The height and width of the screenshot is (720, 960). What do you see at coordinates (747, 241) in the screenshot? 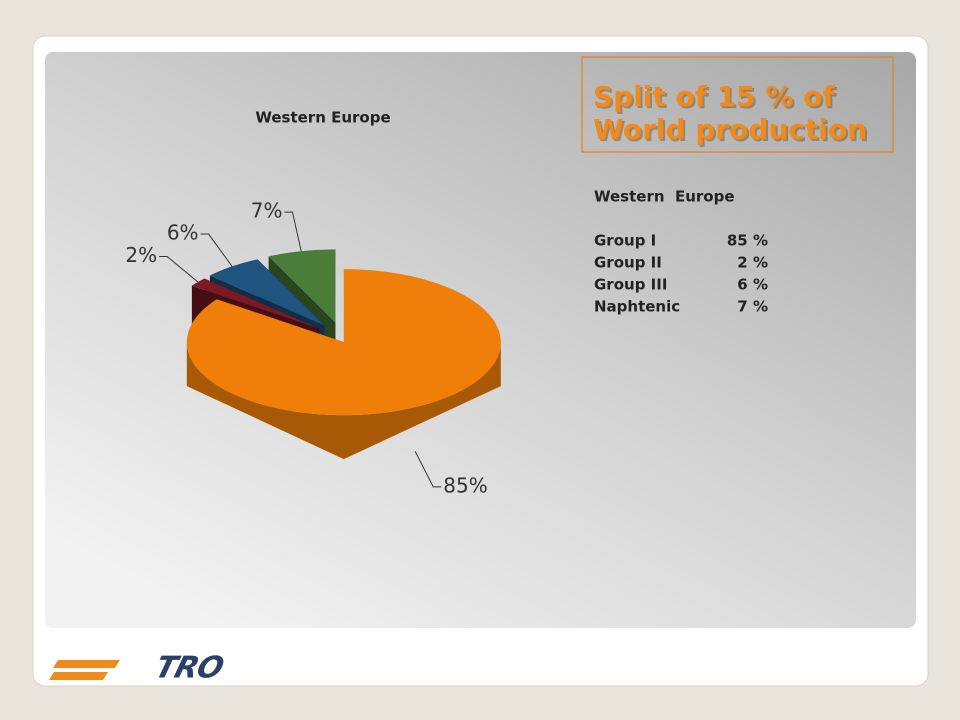
I see `summary-value: 85 %` at bounding box center [747, 241].